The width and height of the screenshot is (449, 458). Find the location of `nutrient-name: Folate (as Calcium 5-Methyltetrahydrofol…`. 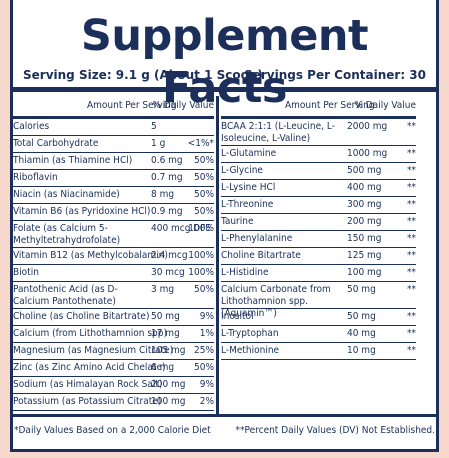

nutrient-name: Folate (as Calcium 5-Methyltetrahydrofol… is located at coordinates (67, 234).